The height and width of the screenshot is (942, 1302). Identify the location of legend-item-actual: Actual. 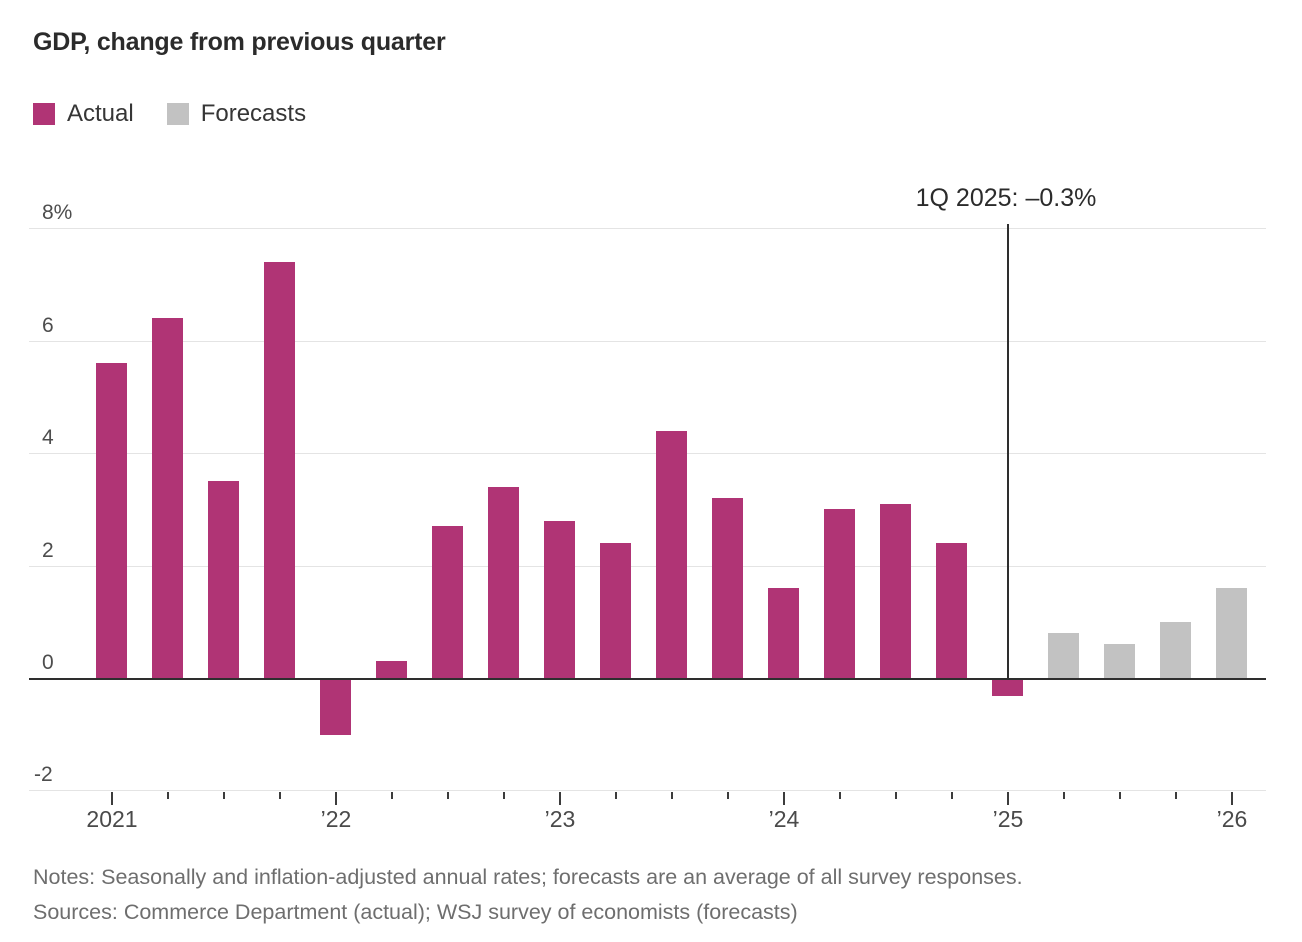
(83, 114).